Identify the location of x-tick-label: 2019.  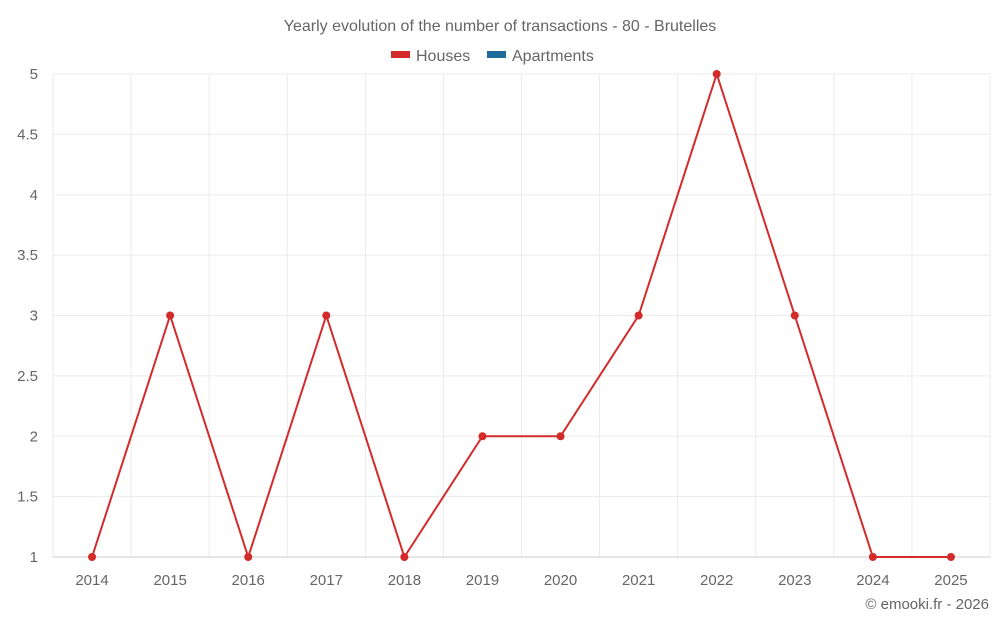
(482, 580).